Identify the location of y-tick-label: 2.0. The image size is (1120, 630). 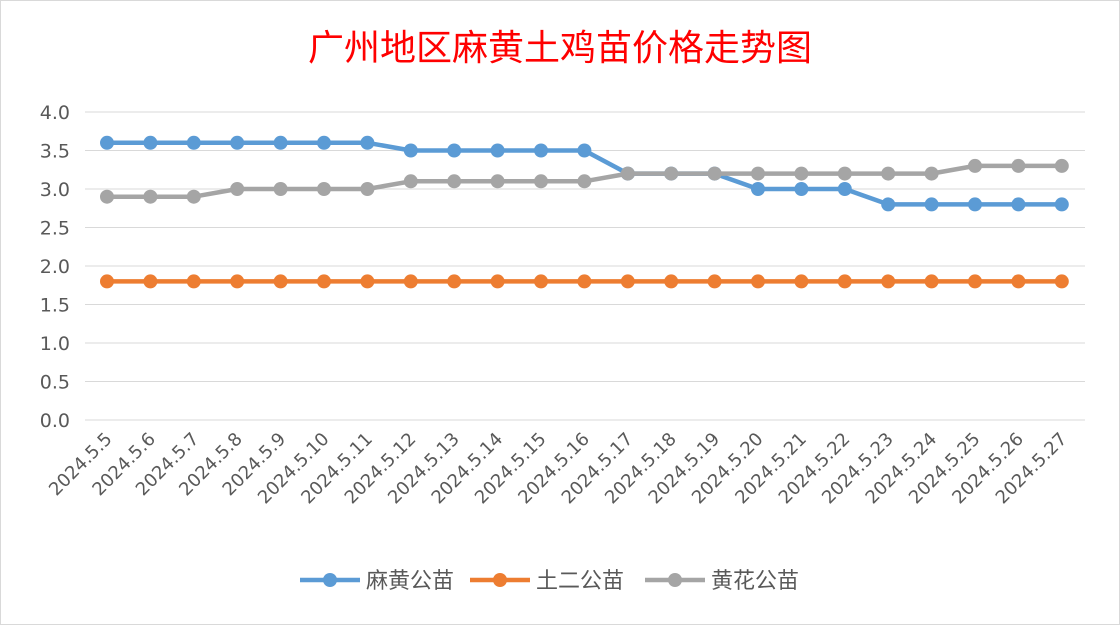
(55, 267).